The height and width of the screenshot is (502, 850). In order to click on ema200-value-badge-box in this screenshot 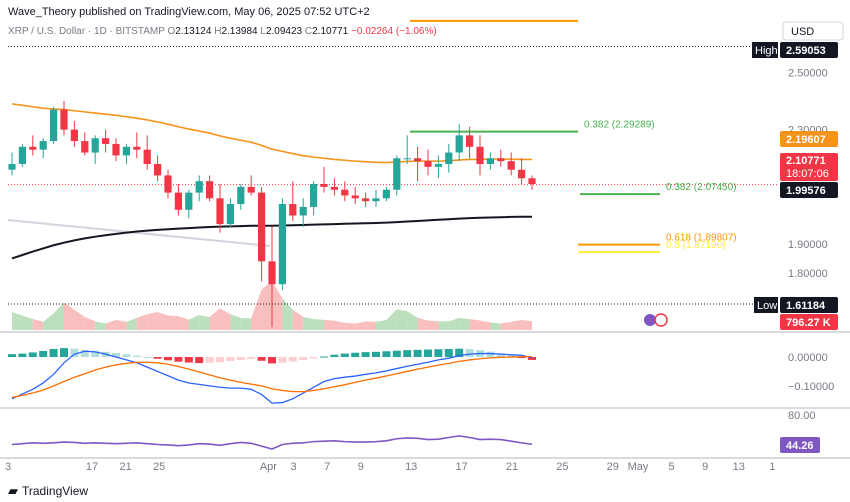, I will do `click(809, 190)`.